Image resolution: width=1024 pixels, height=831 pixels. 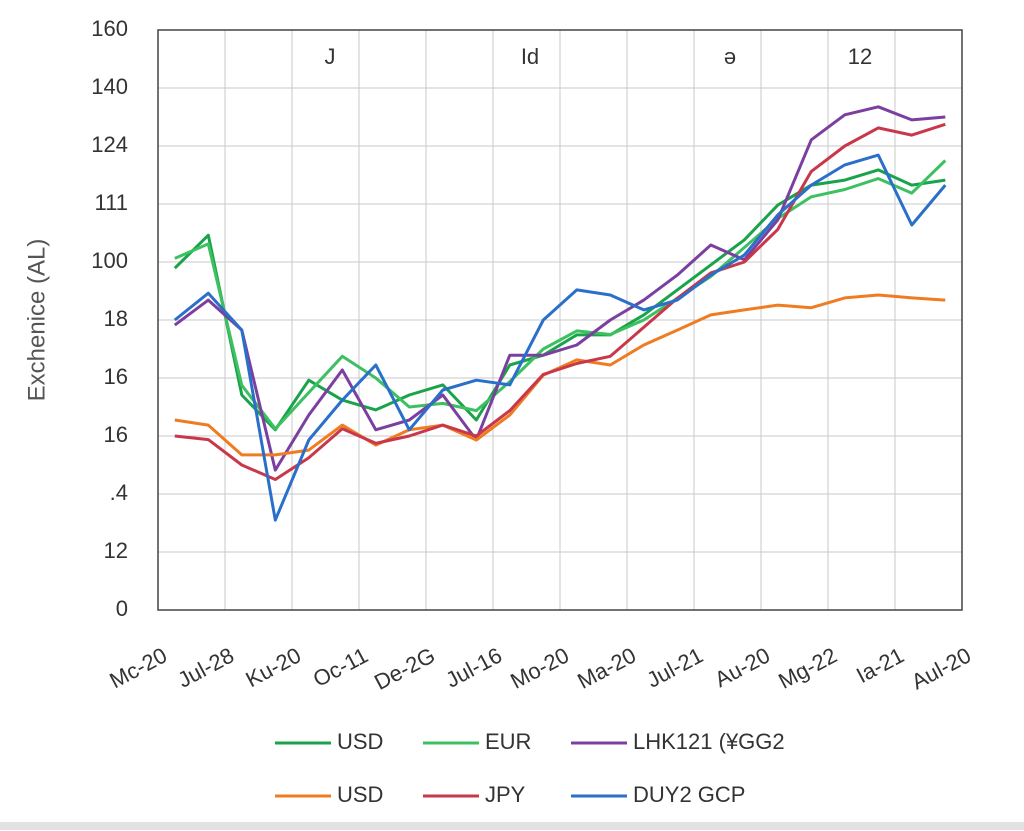 I want to click on y-tick-label: 0, so click(x=122, y=608).